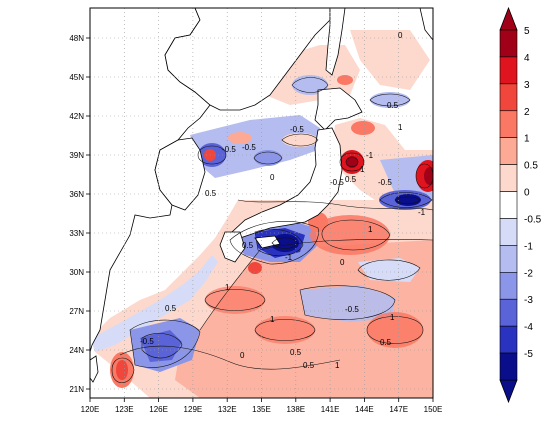 This screenshot has width=547, height=423. Describe the element at coordinates (527, 31) in the screenshot. I see `colorbar-label: 5` at that location.